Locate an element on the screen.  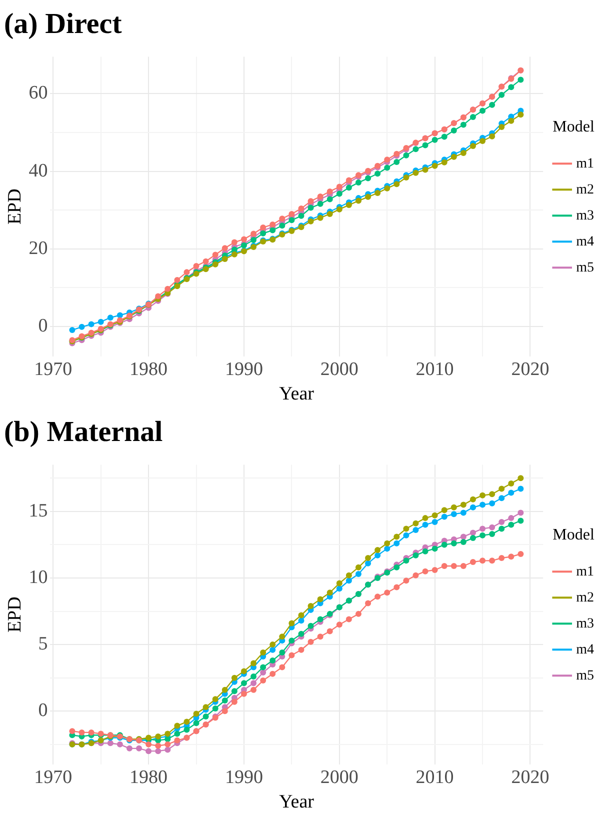
y-tick-label: 15 is located at coordinates (38, 511).